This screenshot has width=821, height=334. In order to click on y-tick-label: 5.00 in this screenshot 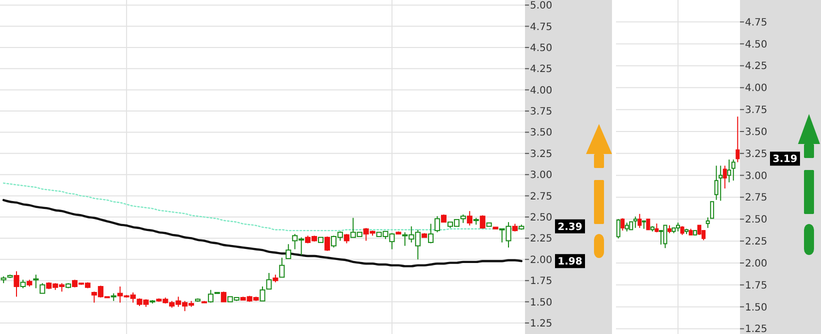, I will do `click(541, 6)`.